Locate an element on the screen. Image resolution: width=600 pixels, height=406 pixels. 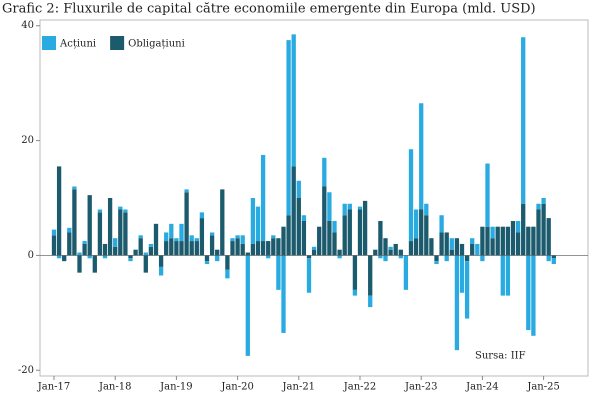
y-tick-label: 20 is located at coordinates (27, 140).